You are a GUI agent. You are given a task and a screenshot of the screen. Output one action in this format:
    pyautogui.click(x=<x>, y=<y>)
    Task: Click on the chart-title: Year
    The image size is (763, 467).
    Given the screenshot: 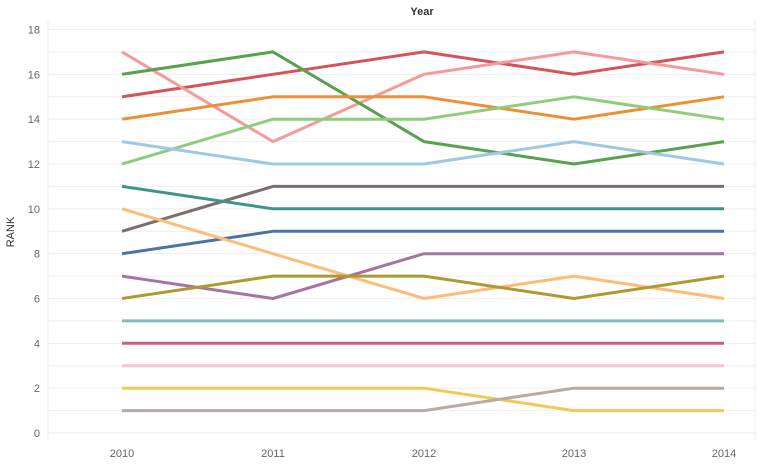 What is the action you would take?
    pyautogui.click(x=422, y=12)
    